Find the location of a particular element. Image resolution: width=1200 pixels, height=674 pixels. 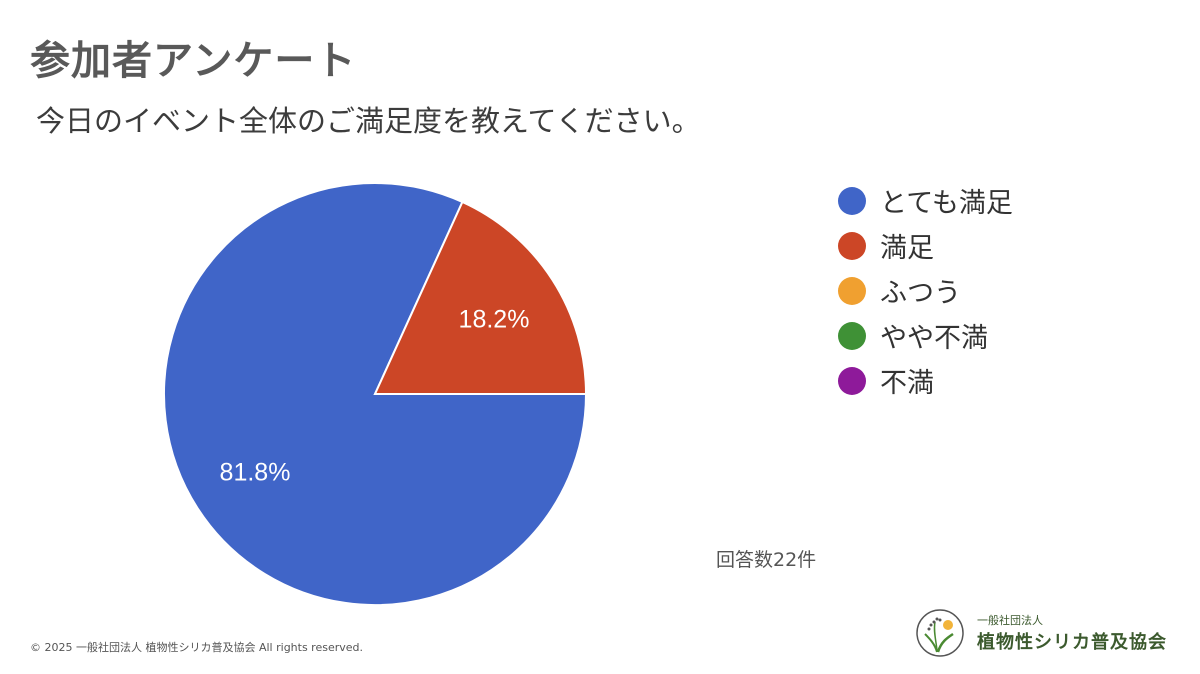

logo-subtitle: 一般社団法人 is located at coordinates (1010, 620).